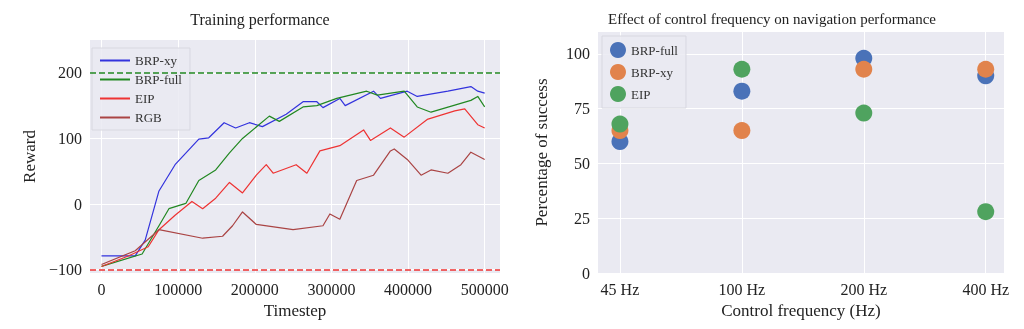  I want to click on x-tick-label: 45 Hz, so click(620, 289).